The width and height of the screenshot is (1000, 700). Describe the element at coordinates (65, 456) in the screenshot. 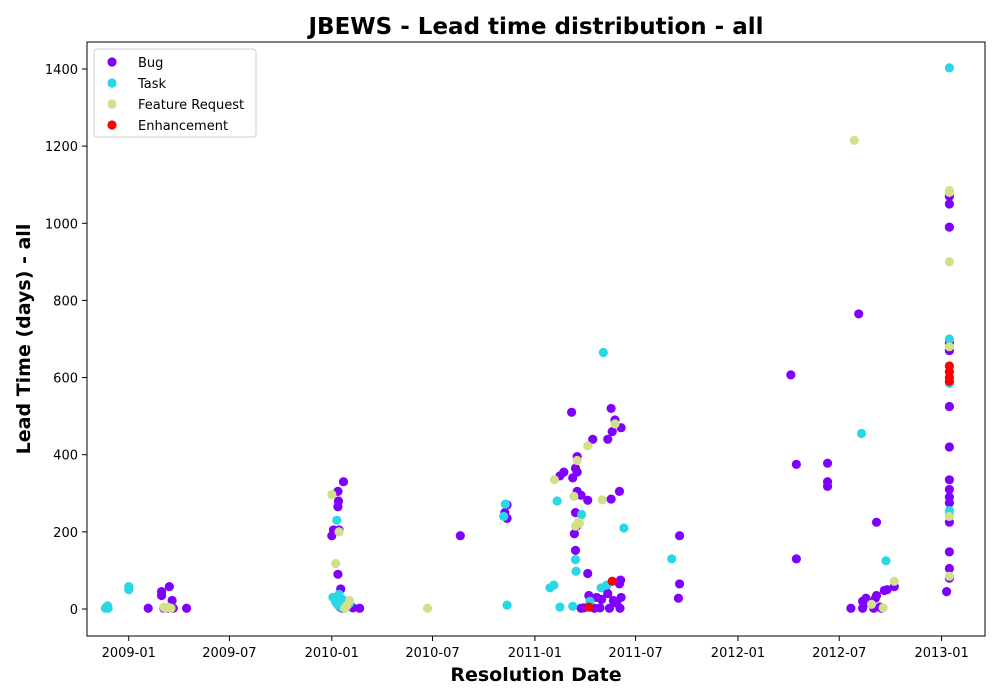

I see `y-tick-label: 400` at that location.